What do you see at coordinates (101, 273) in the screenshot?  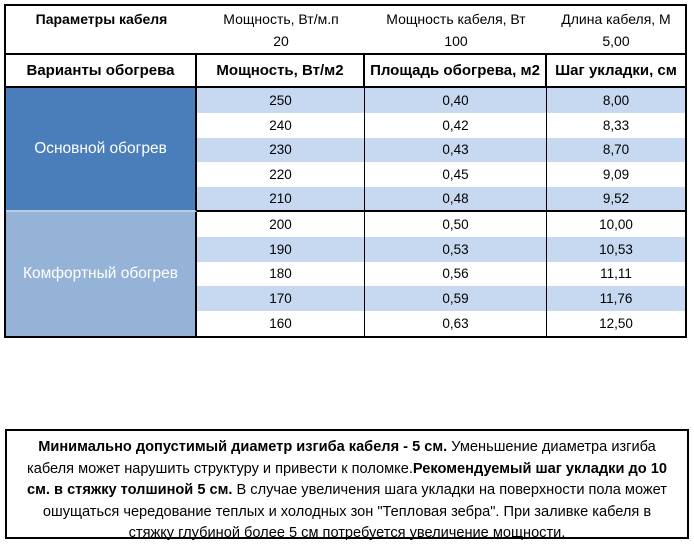 I see `section-label-comfort-heating: Комфортный обогрев` at bounding box center [101, 273].